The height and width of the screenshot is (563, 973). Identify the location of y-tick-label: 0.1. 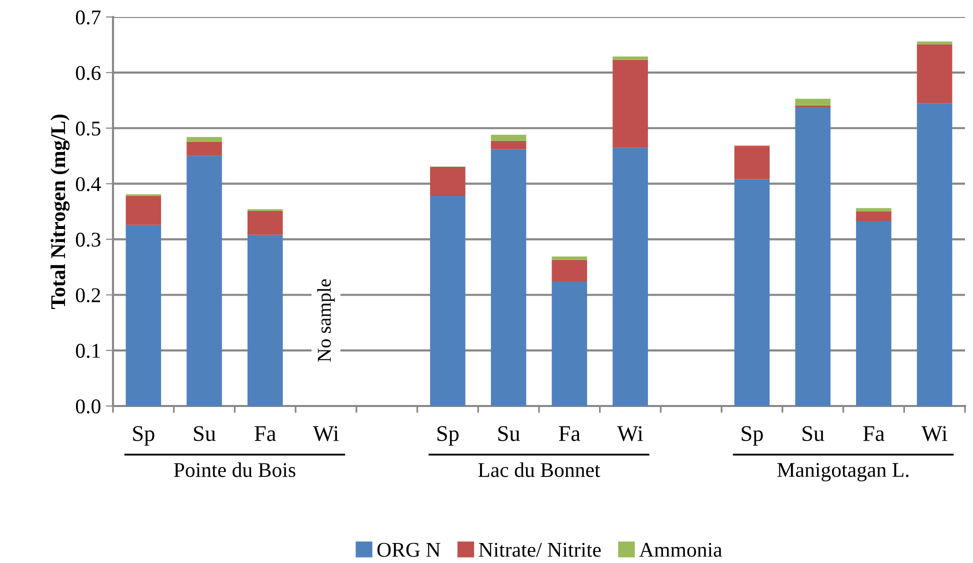
(88, 351).